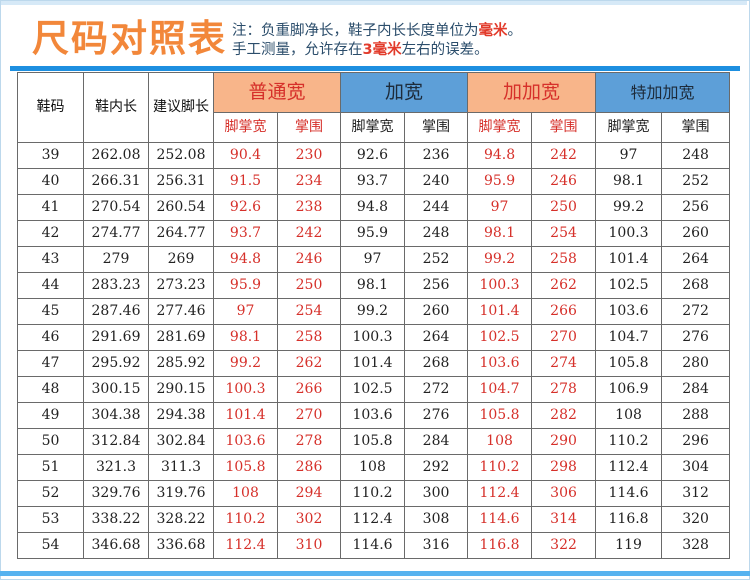 The image size is (750, 580). Describe the element at coordinates (309, 493) in the screenshot. I see `standard-girth-cell: 294` at that location.